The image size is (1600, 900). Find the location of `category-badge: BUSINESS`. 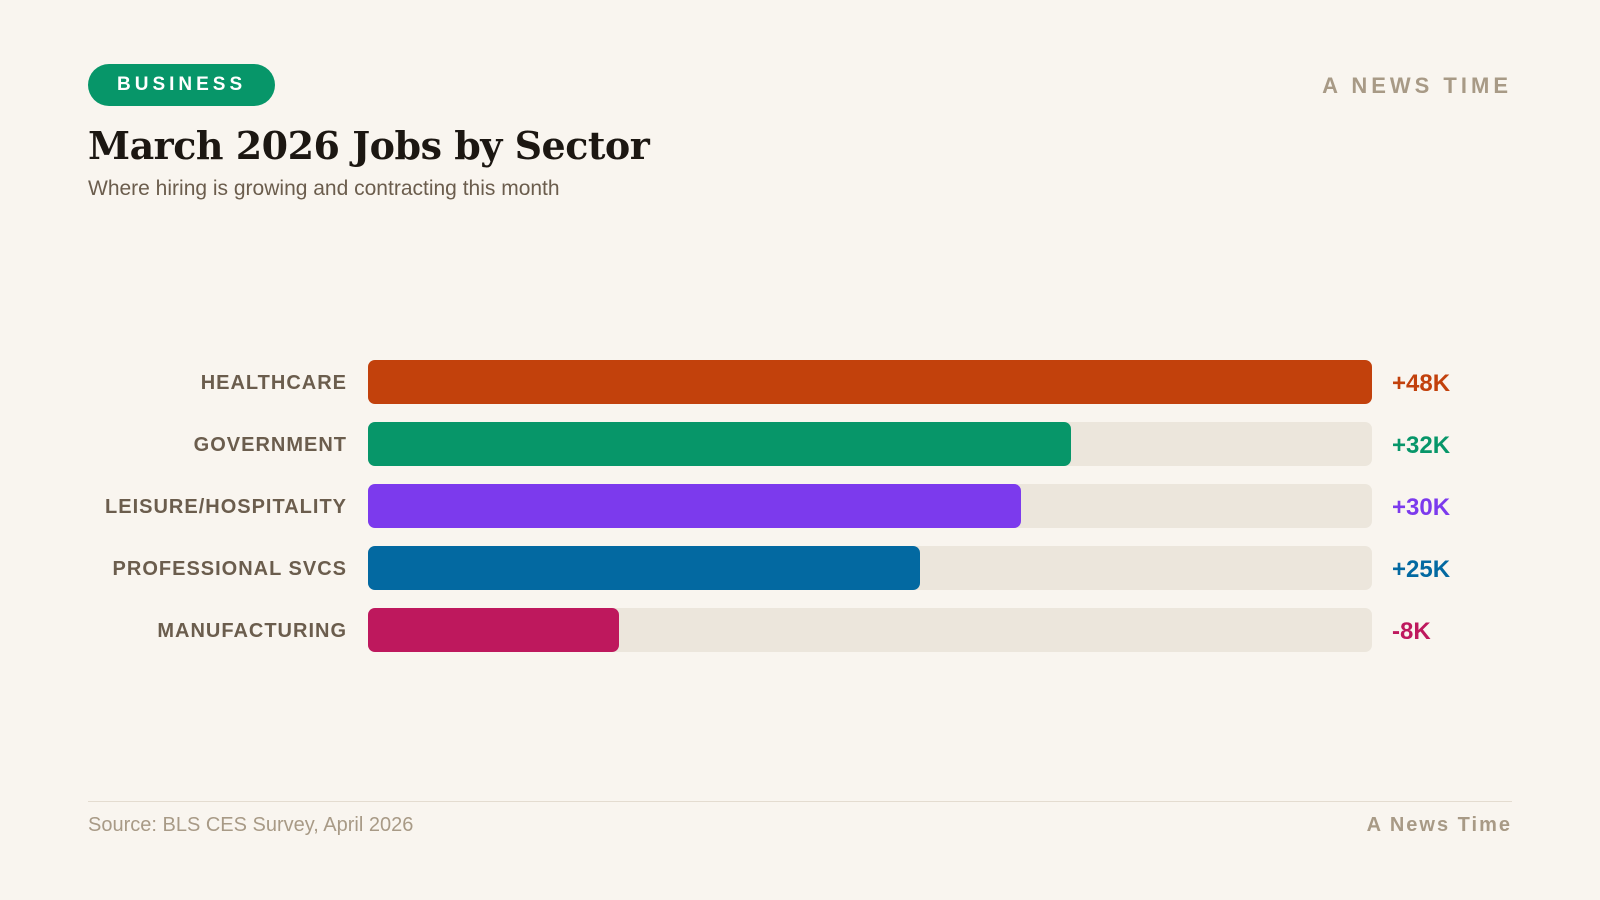

category-badge: BUSINESS is located at coordinates (182, 85).